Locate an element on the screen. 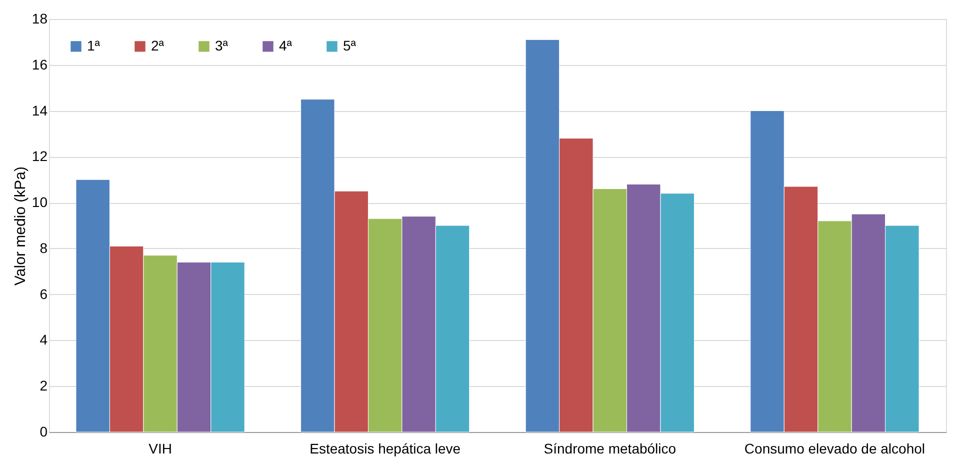 Image resolution: width=958 pixels, height=468 pixels. y-tick-label: 4 is located at coordinates (44, 340).